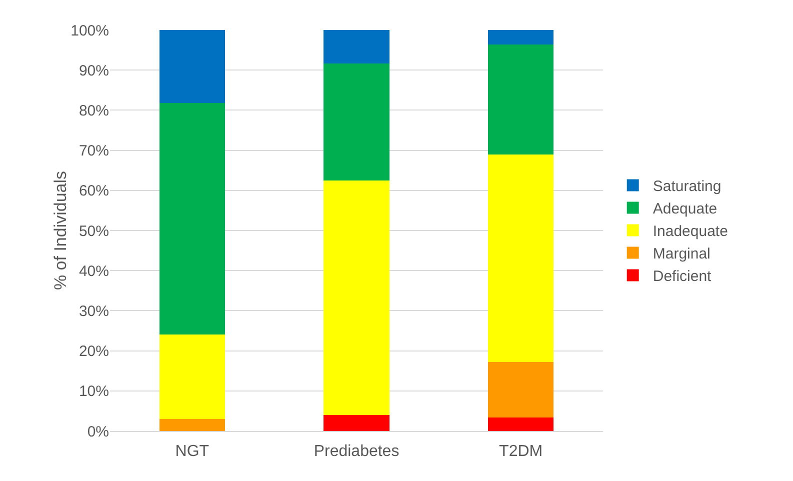  Describe the element at coordinates (93, 231) in the screenshot. I see `y-tick-label: 50%` at that location.